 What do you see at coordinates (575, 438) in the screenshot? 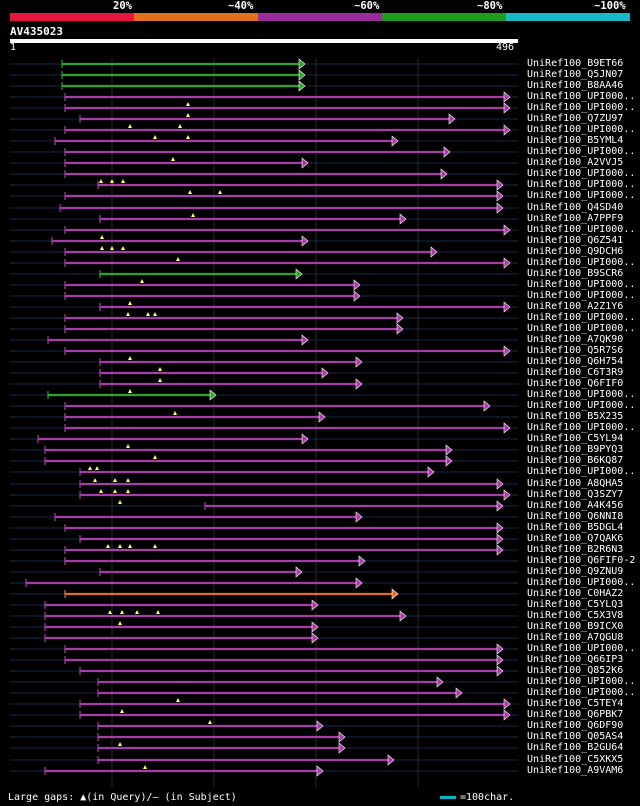
I see `hit-label: UniRef100_C5YL94` at bounding box center [575, 438].